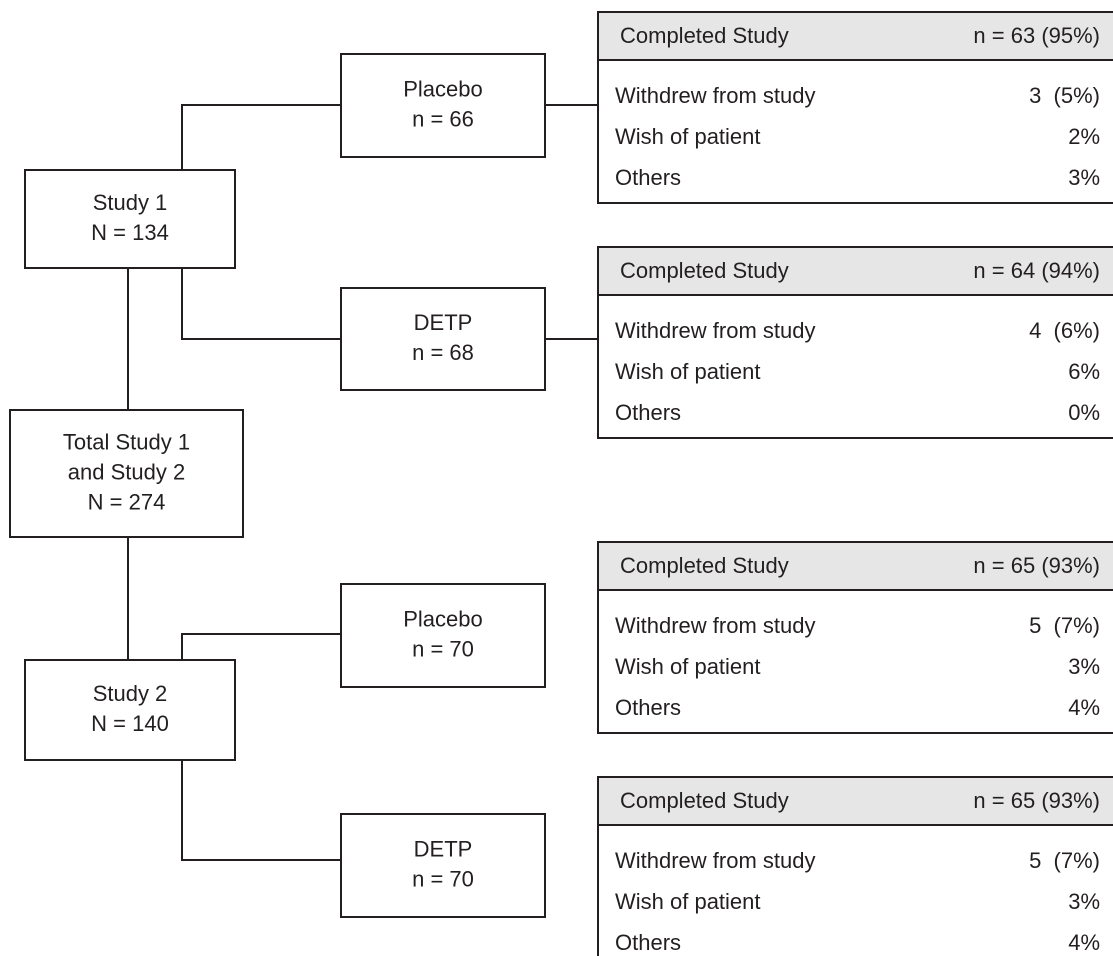 The image size is (1113, 956). What do you see at coordinates (130, 723) in the screenshot?
I see `node-label: N = 140` at bounding box center [130, 723].